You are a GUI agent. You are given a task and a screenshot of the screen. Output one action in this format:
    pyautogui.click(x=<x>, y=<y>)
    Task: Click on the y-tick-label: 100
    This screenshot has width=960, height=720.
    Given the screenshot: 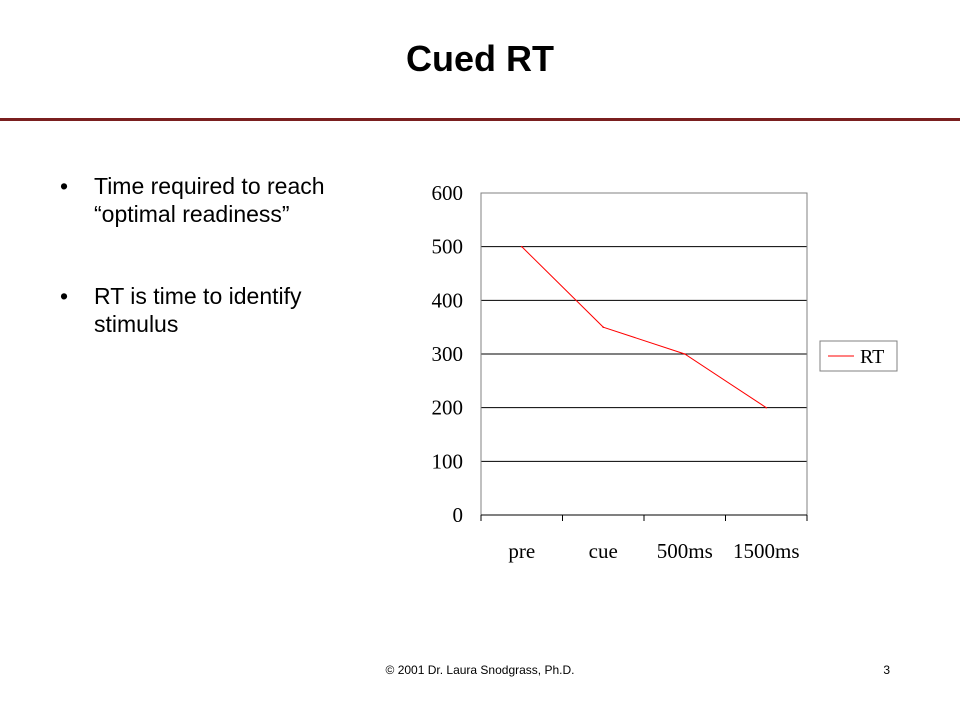 What is the action you would take?
    pyautogui.click(x=448, y=461)
    